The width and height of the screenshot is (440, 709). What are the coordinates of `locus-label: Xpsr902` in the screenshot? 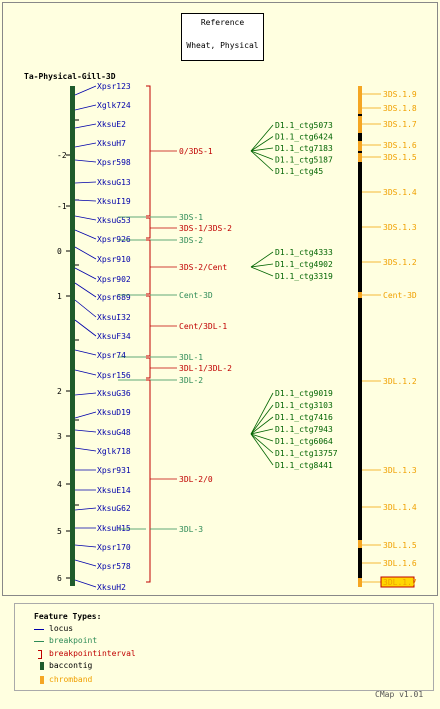 It's located at (114, 279).